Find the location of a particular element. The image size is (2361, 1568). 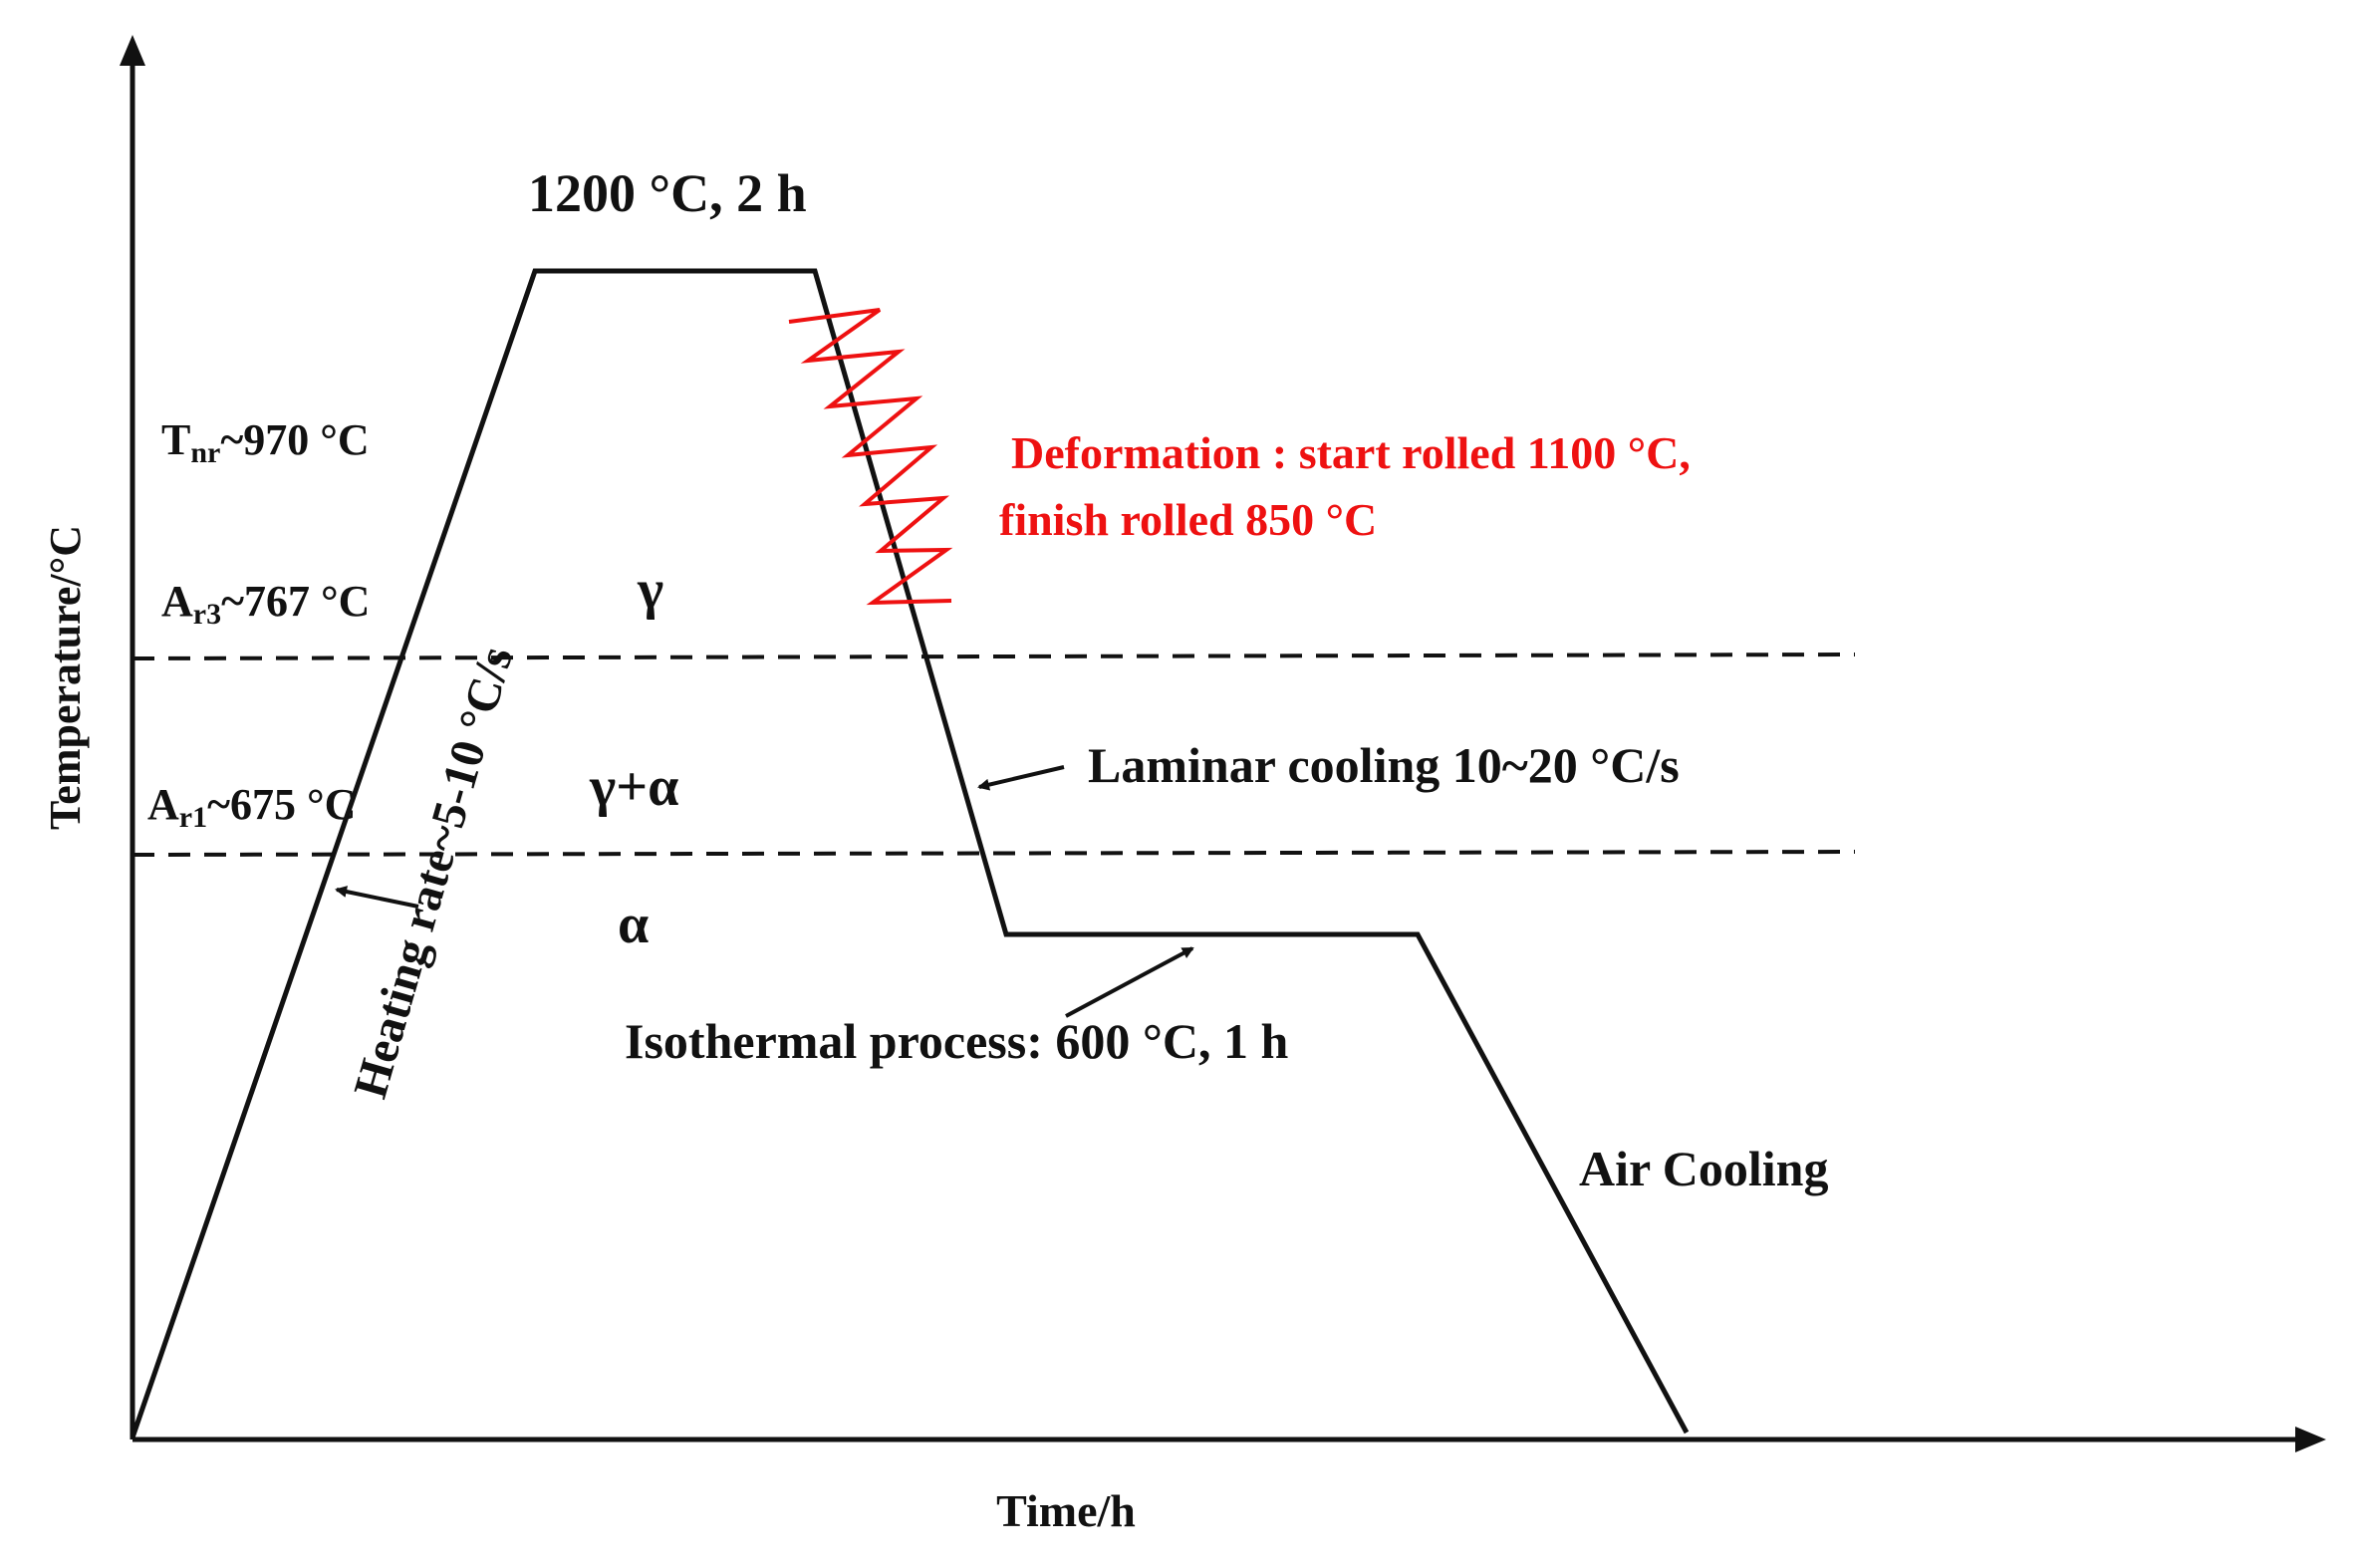

heating-rate-arrow is located at coordinates (377, 897).